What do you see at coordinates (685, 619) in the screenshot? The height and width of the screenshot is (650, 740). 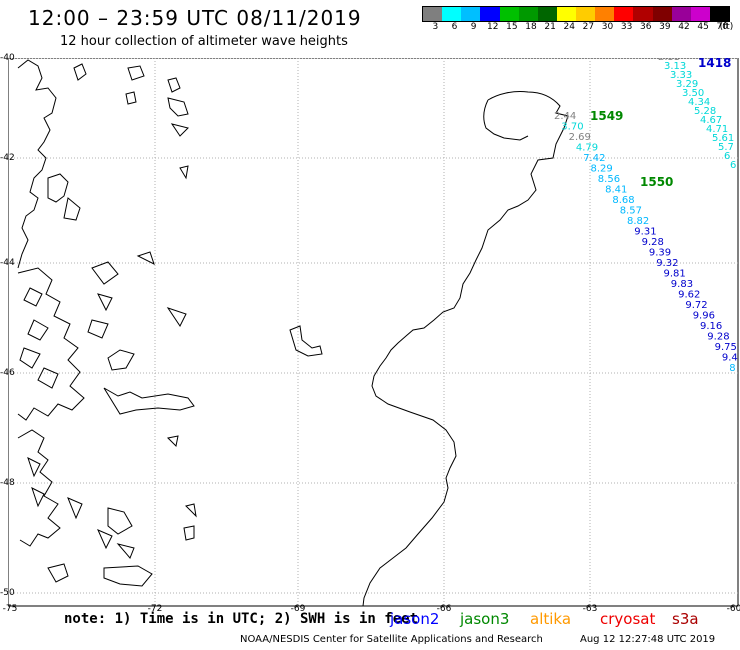 I see `satellite-legend-s3a: s3a` at bounding box center [685, 619].